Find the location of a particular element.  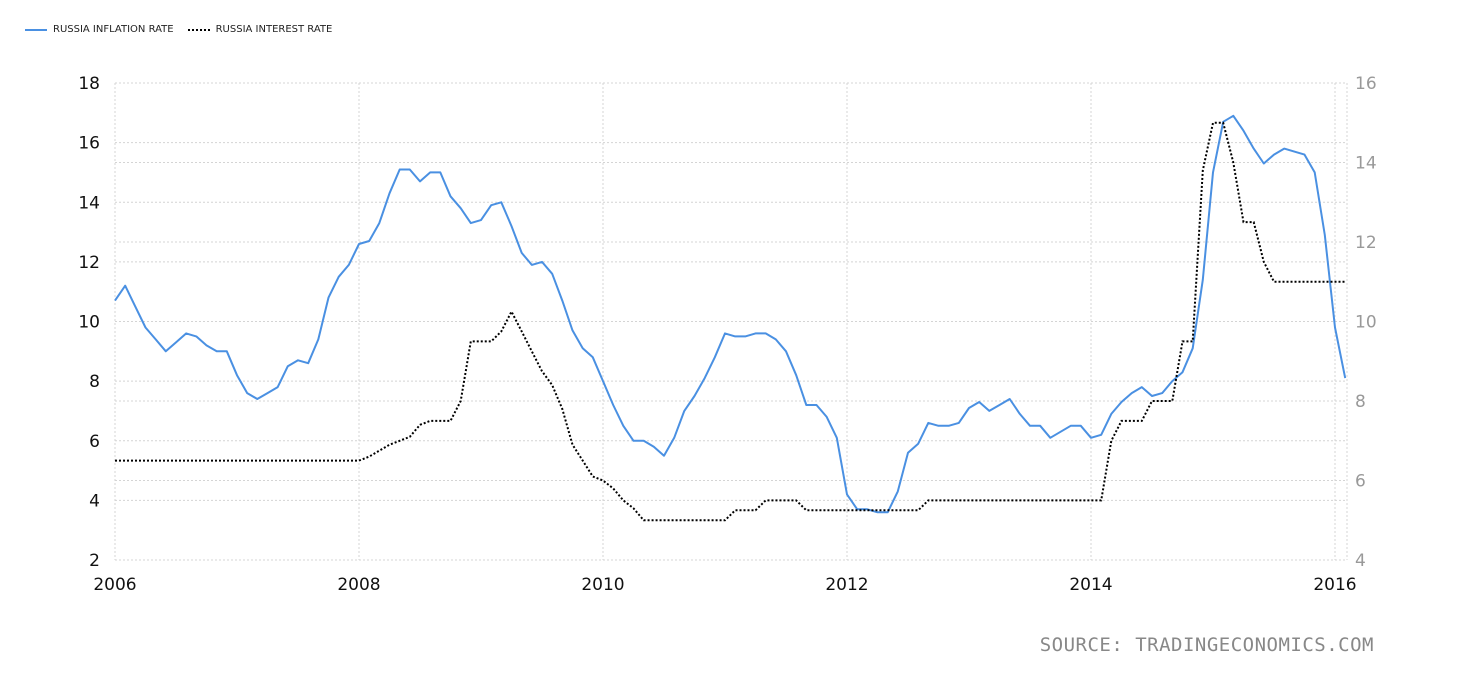

y-left-tick-label: 6 is located at coordinates (94, 442).